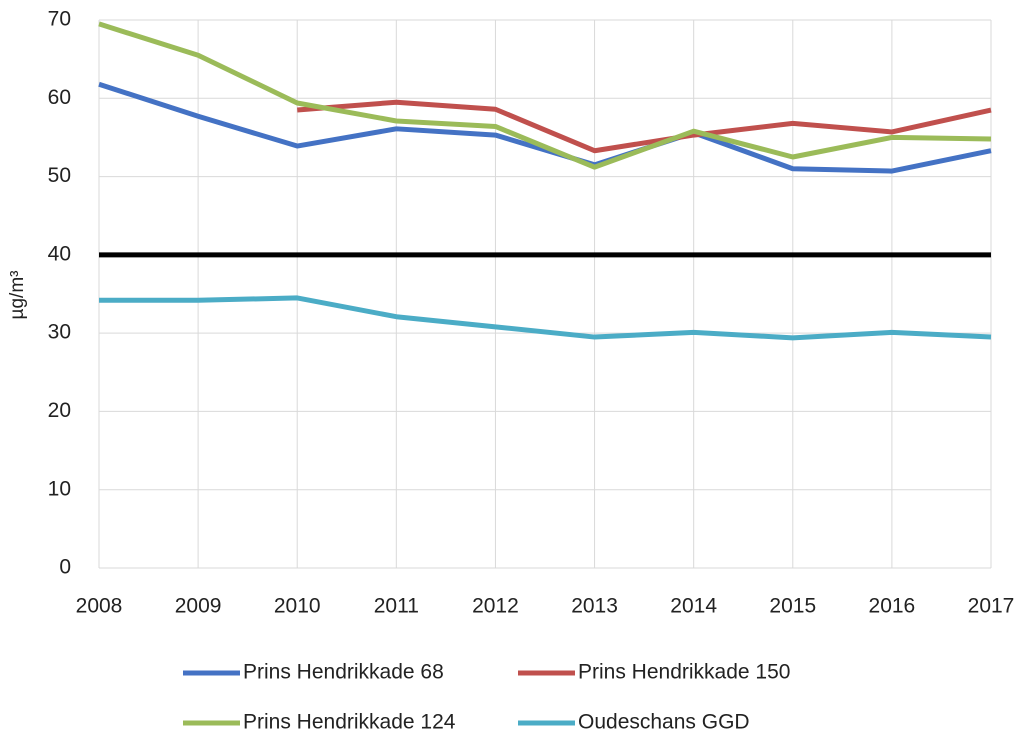 The image size is (1026, 740). What do you see at coordinates (65, 567) in the screenshot?
I see `y-tick-label: 0` at bounding box center [65, 567].